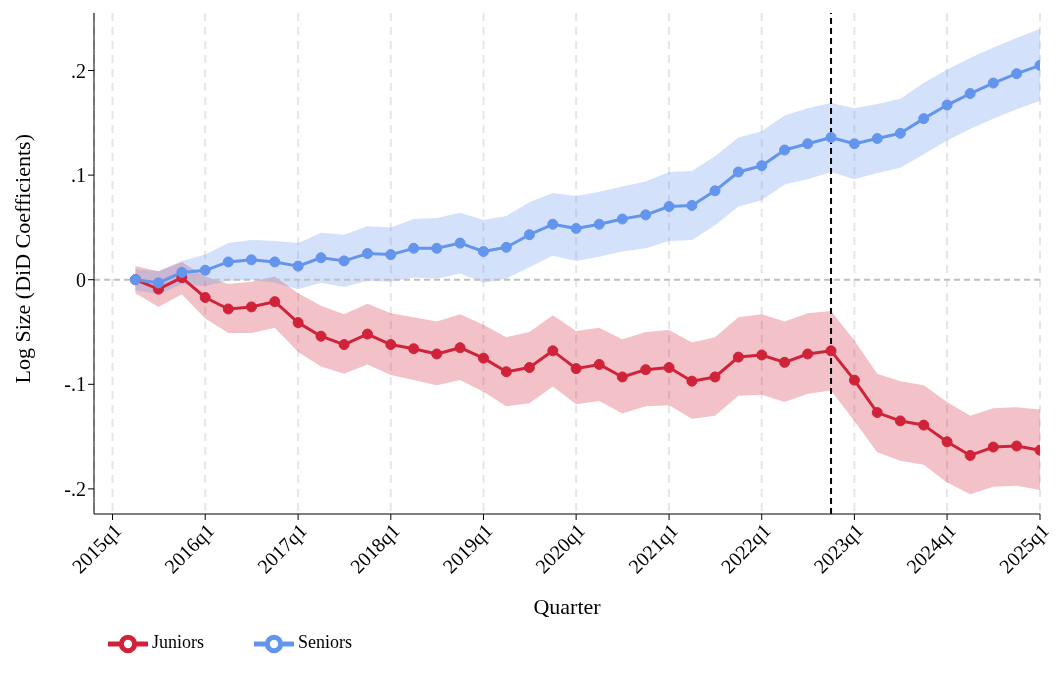  Describe the element at coordinates (178, 642) in the screenshot. I see `legend-label: Juniors` at that location.